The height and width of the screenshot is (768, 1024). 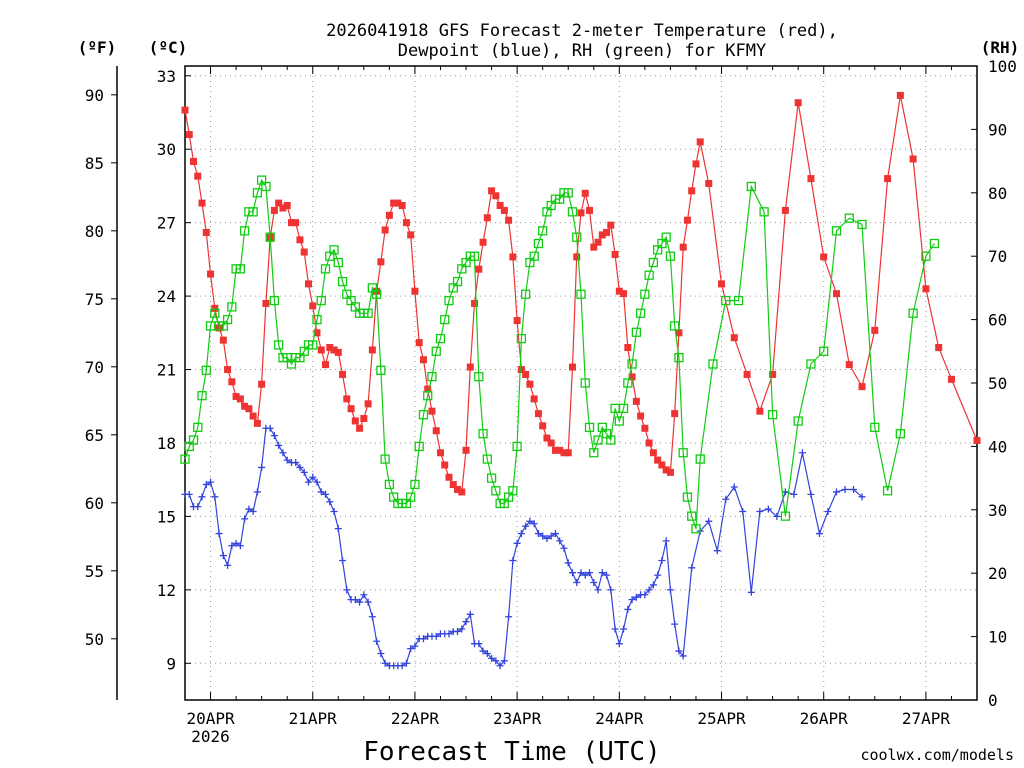 I want to click on fahrenheit-tick-label: 65, so click(x=94, y=435).